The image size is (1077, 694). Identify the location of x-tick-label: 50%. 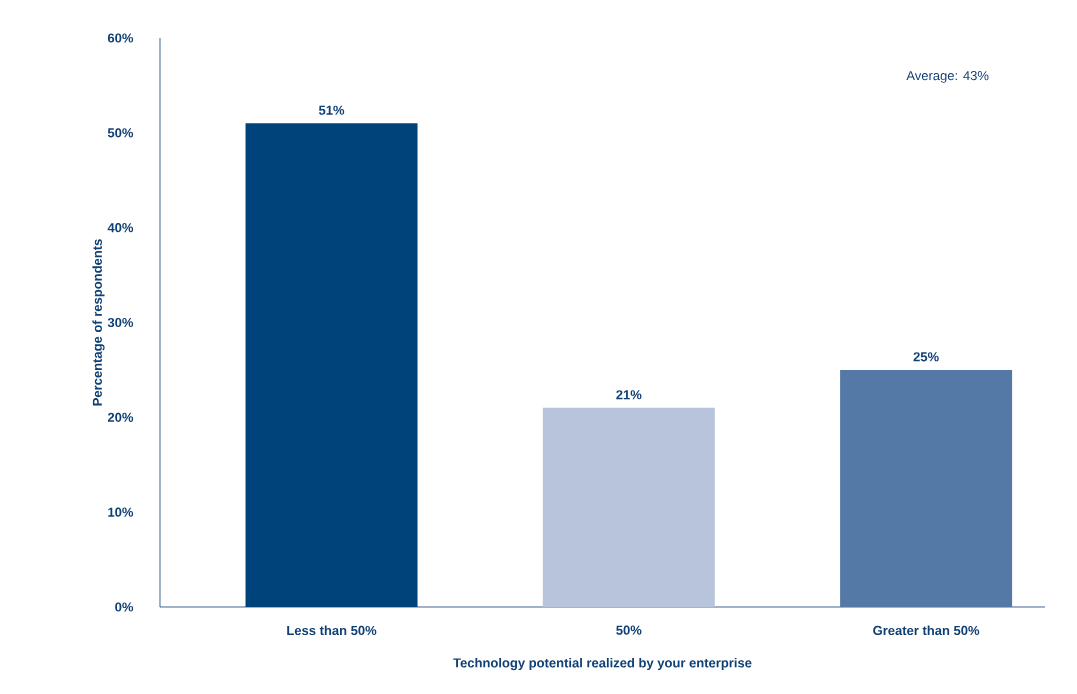
(629, 630).